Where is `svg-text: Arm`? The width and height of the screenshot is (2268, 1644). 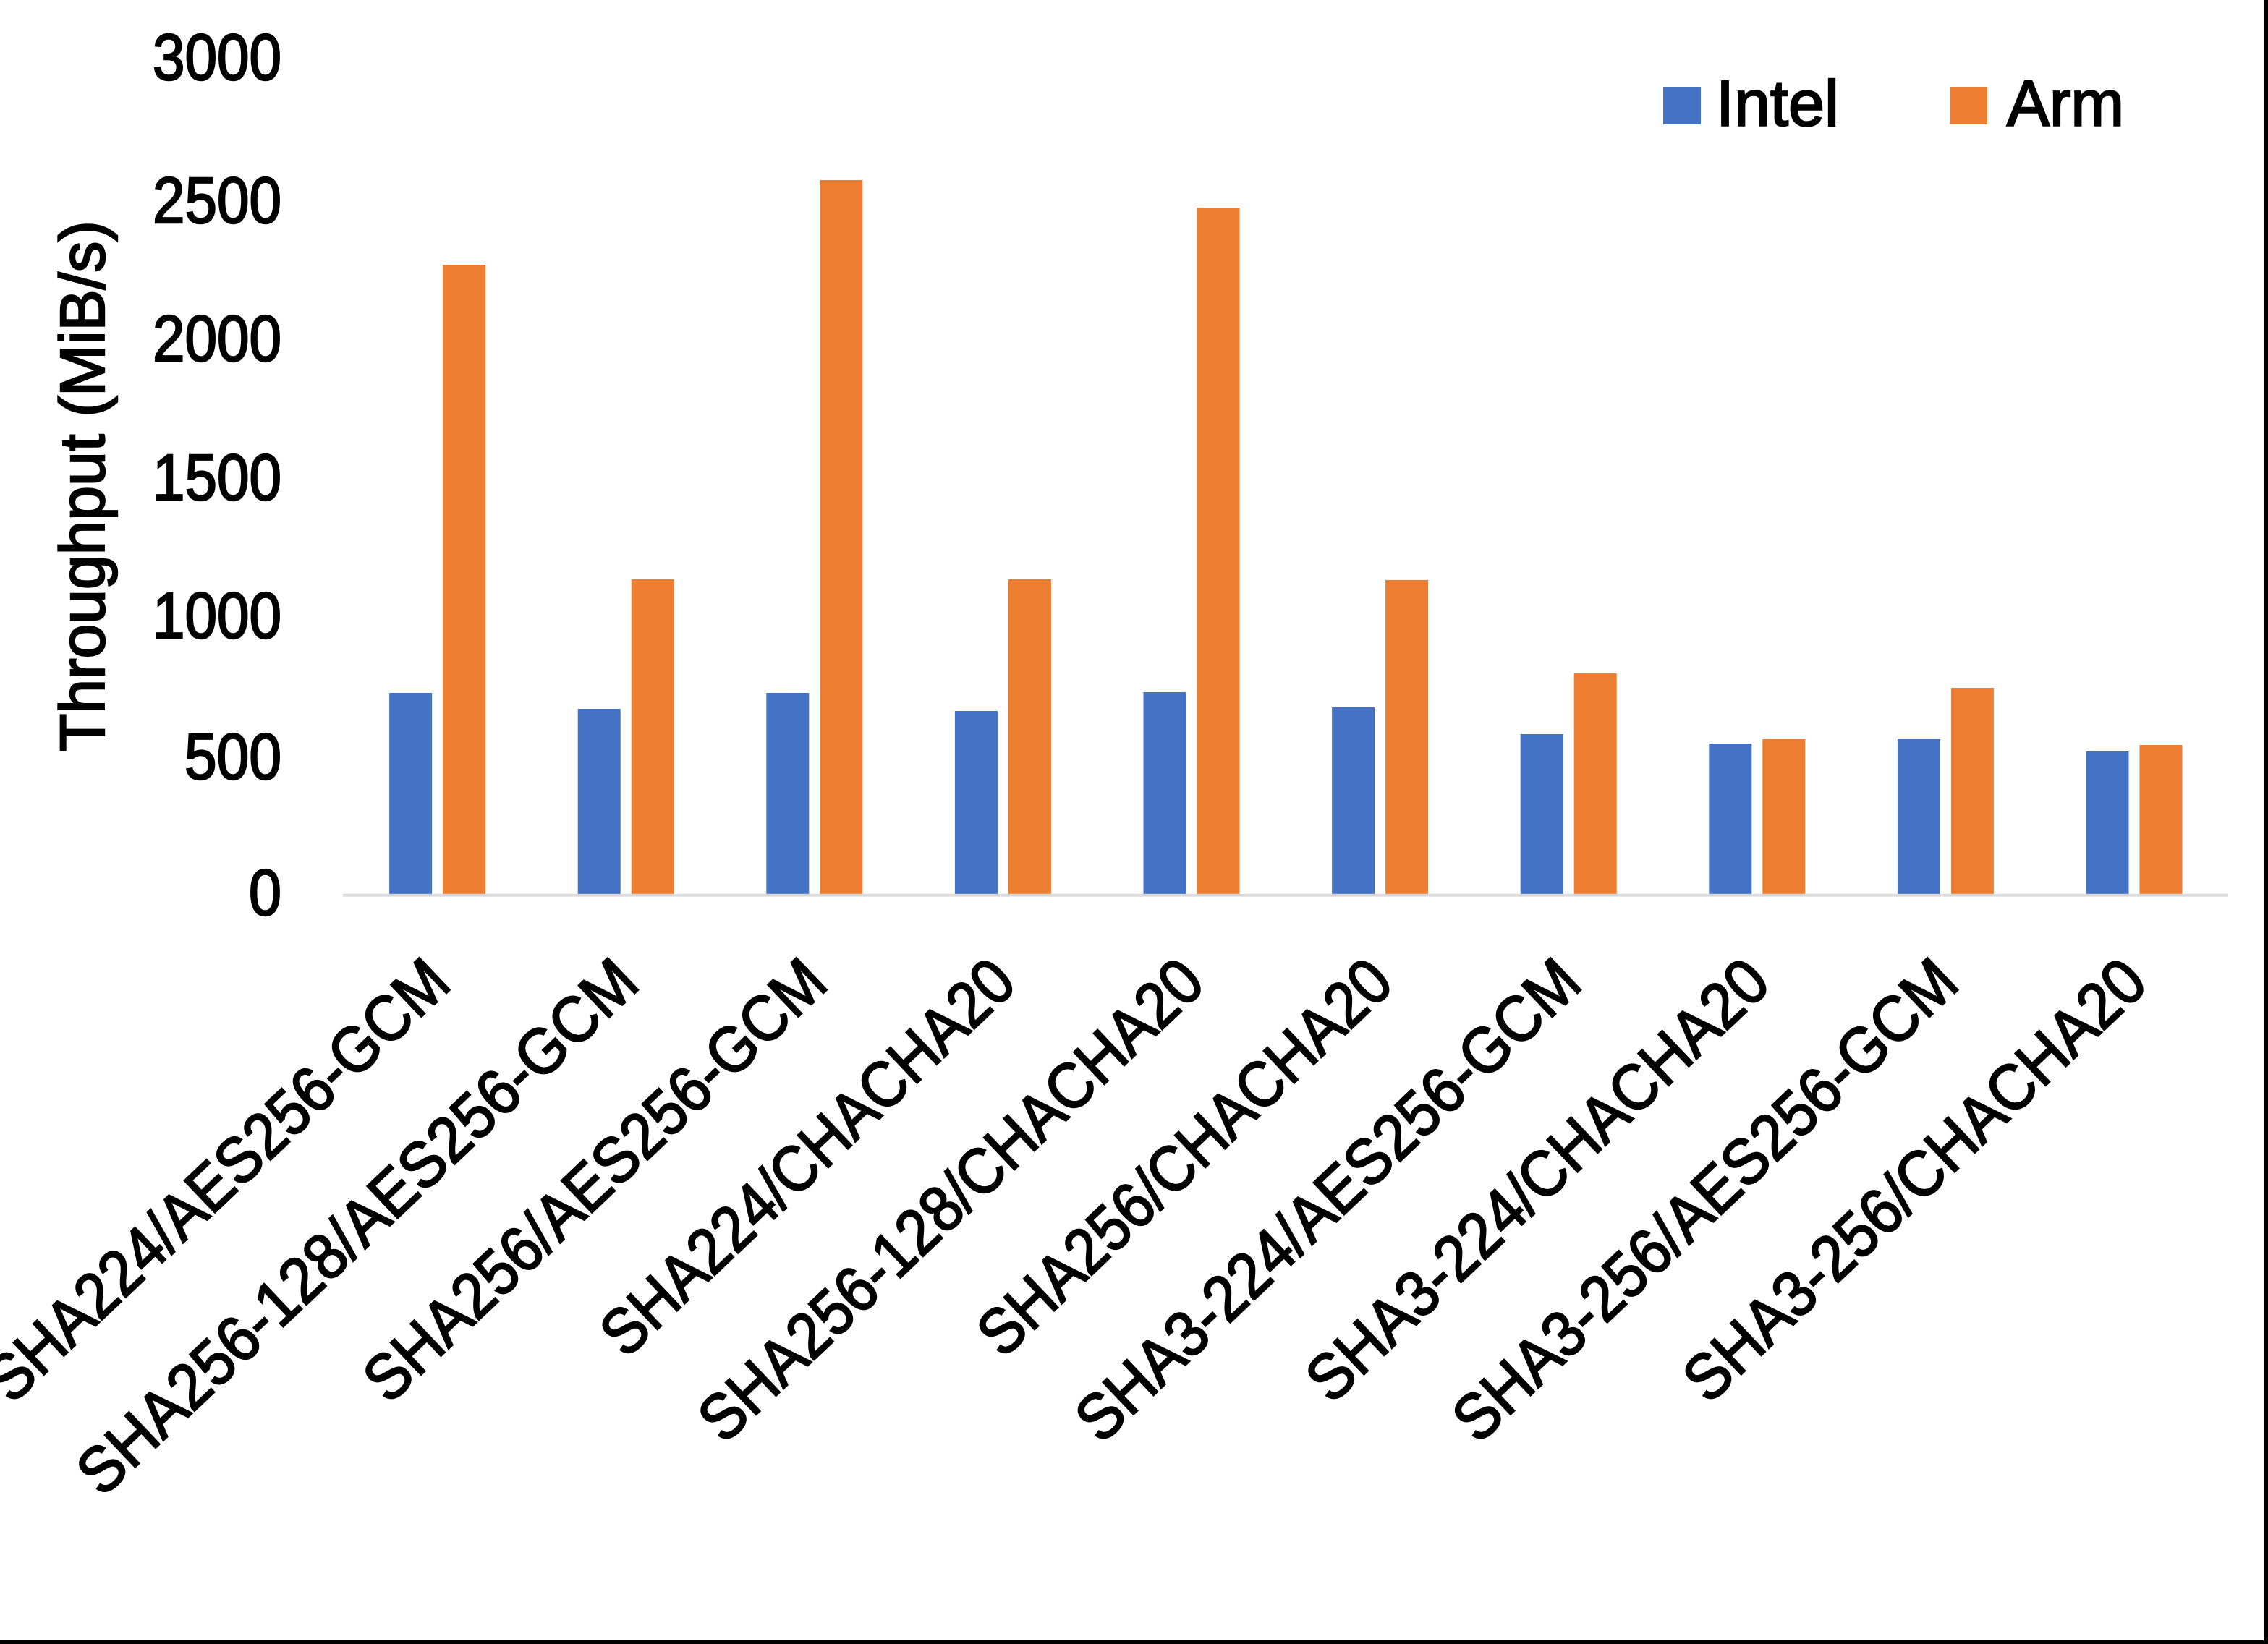 svg-text: Arm is located at coordinates (2065, 103).